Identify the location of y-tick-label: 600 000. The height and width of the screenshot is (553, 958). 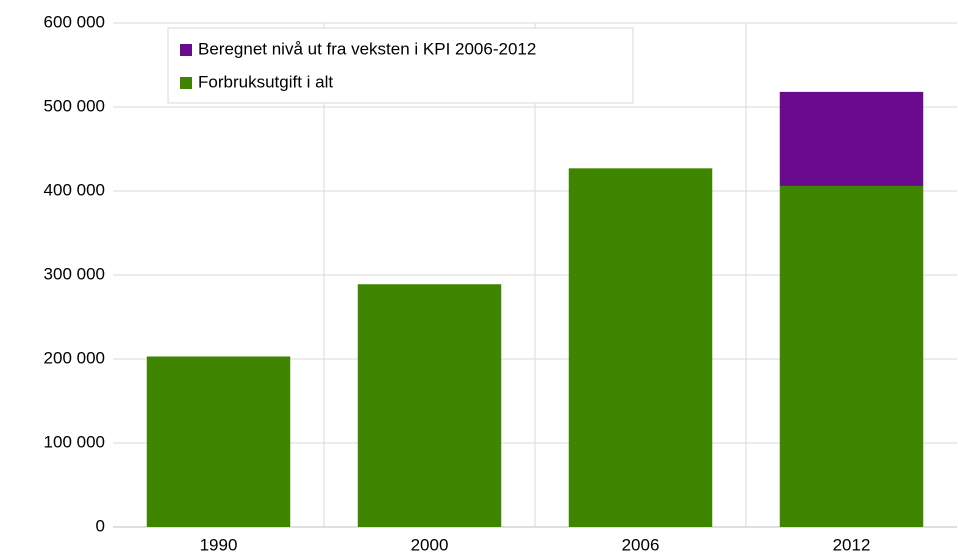
(74, 21).